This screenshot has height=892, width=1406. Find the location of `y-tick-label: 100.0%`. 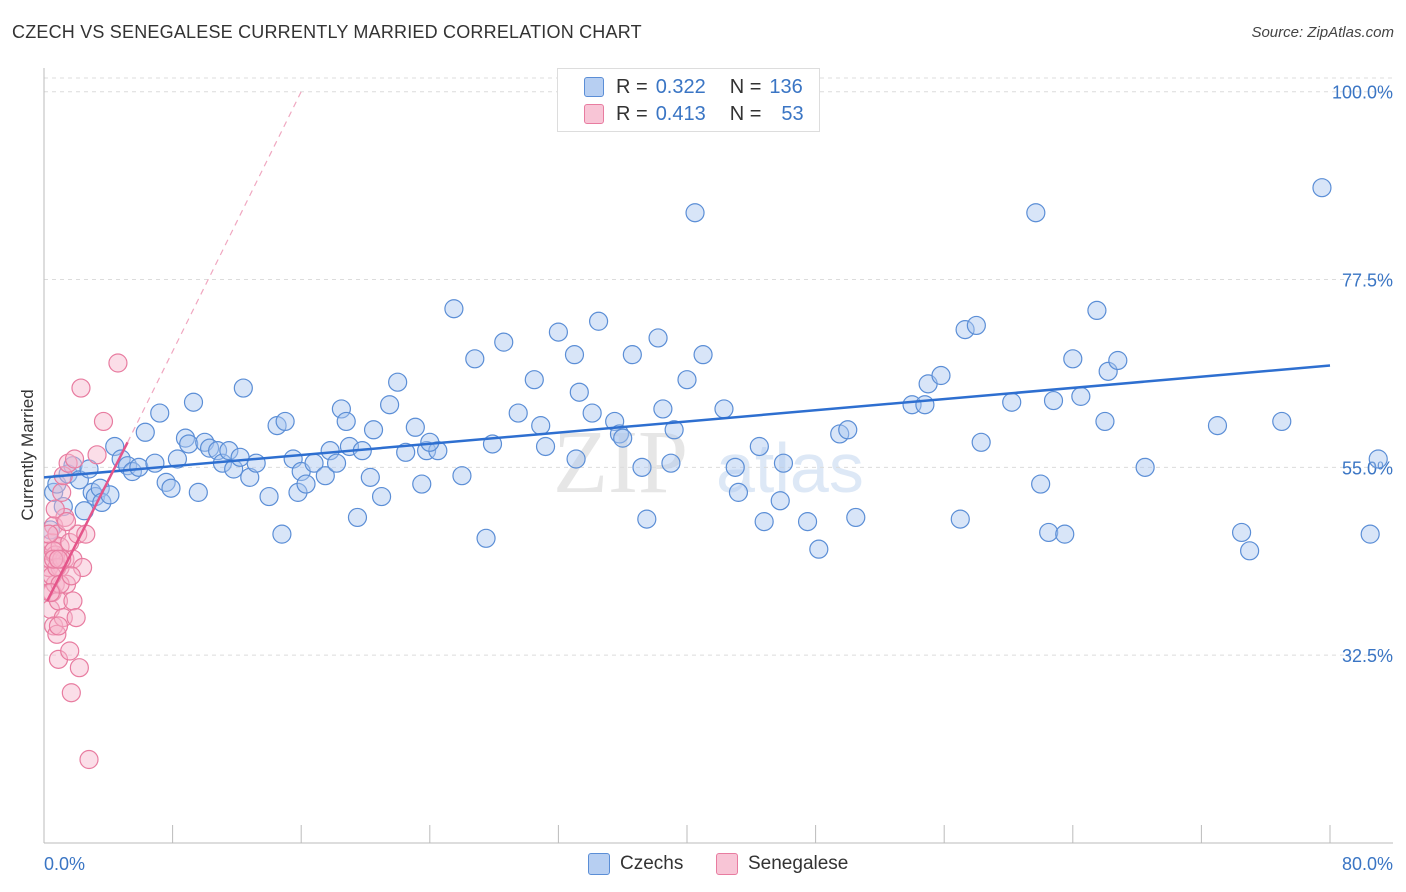

y-tick-label: 100.0% is located at coordinates (1362, 93).